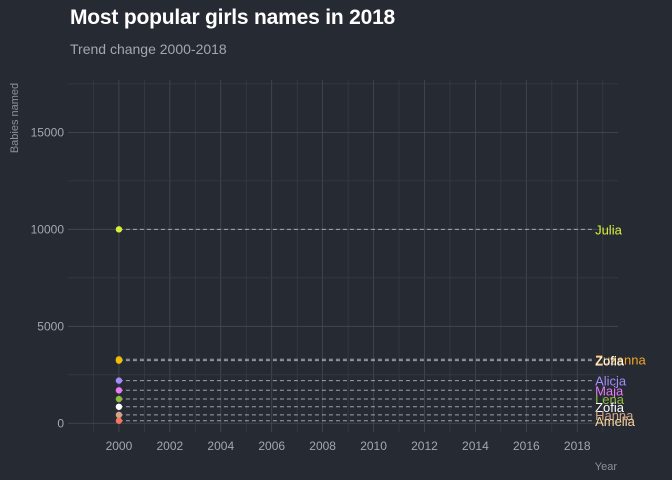 The height and width of the screenshot is (480, 672). I want to click on data-point-hanna, so click(119, 415).